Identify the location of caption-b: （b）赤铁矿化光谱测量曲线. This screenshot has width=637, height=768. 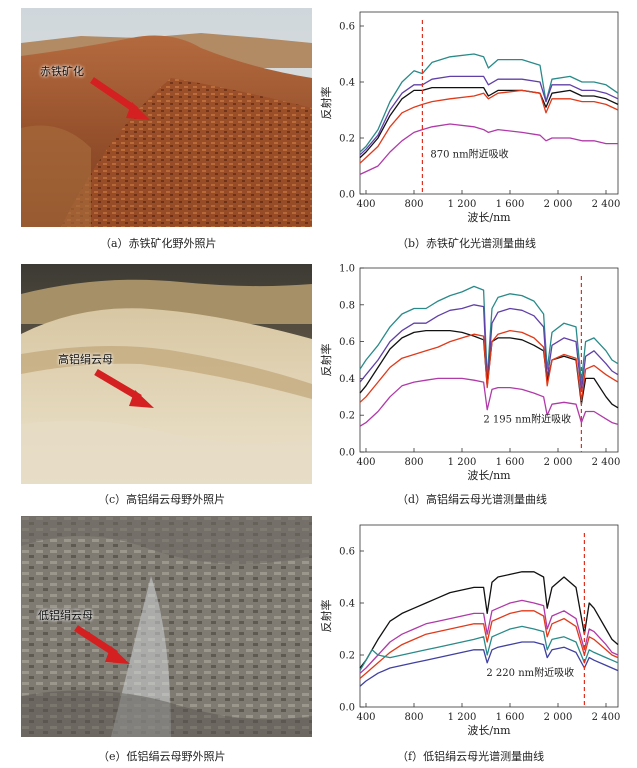
(467, 243).